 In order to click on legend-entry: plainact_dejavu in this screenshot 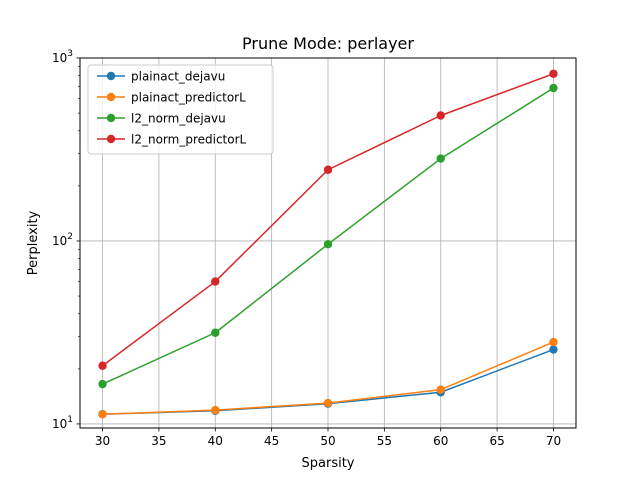, I will do `click(161, 77)`.